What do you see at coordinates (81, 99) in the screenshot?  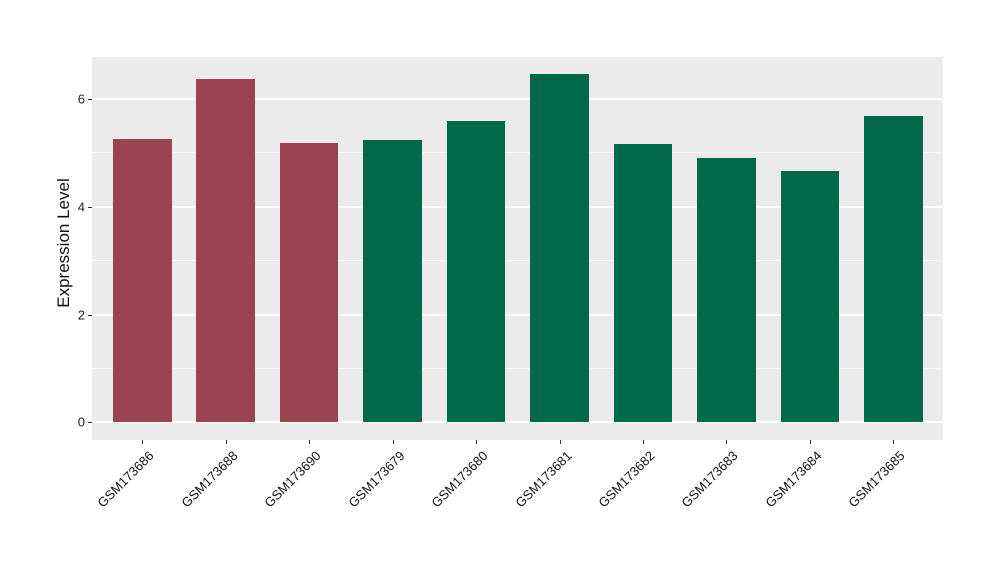 I see `y-tick-label: 6` at bounding box center [81, 99].